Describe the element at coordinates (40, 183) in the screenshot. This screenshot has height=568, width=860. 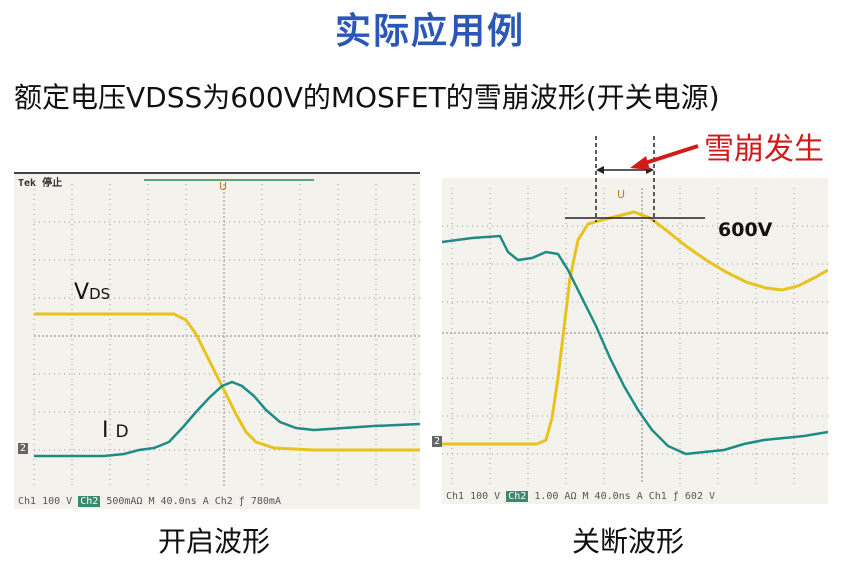
I see `scope-status-label: Tek 停止` at that location.